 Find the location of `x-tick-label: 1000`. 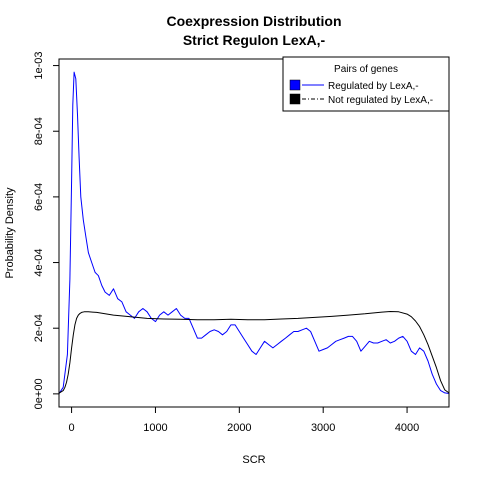

x-tick-label: 1000 is located at coordinates (155, 428).